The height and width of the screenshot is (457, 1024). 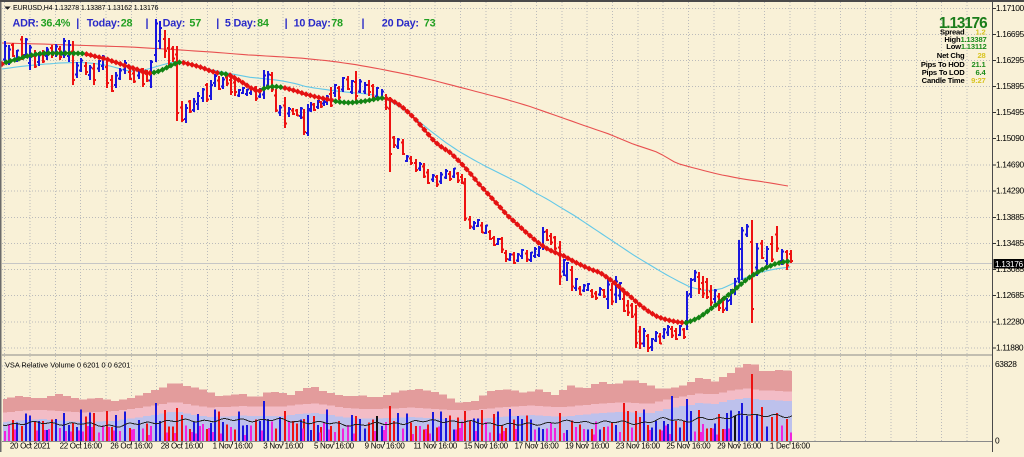 I want to click on svg-text: Day:, so click(x=174, y=23).